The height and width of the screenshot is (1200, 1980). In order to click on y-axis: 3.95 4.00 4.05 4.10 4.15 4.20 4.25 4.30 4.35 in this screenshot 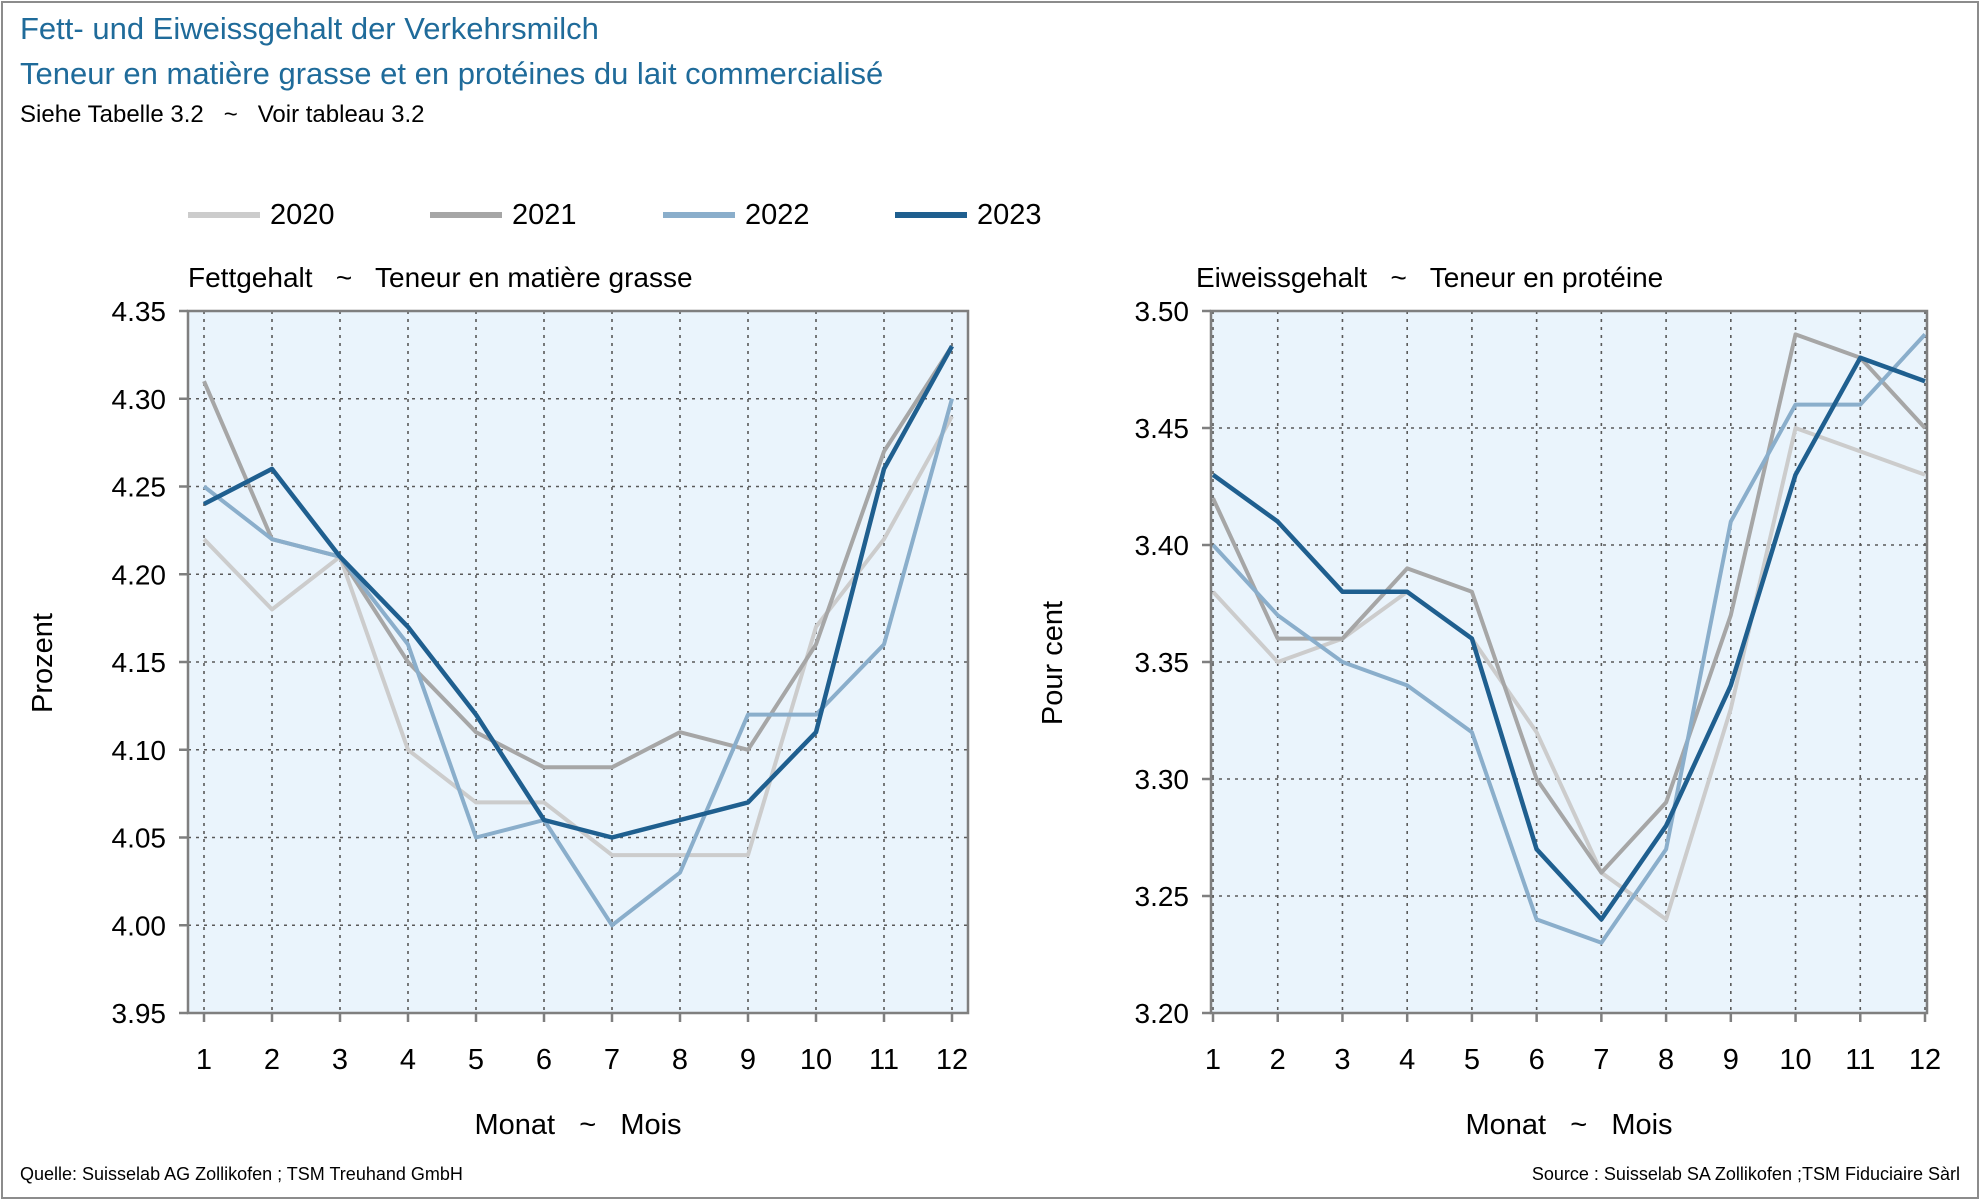, I will do `click(150, 662)`.